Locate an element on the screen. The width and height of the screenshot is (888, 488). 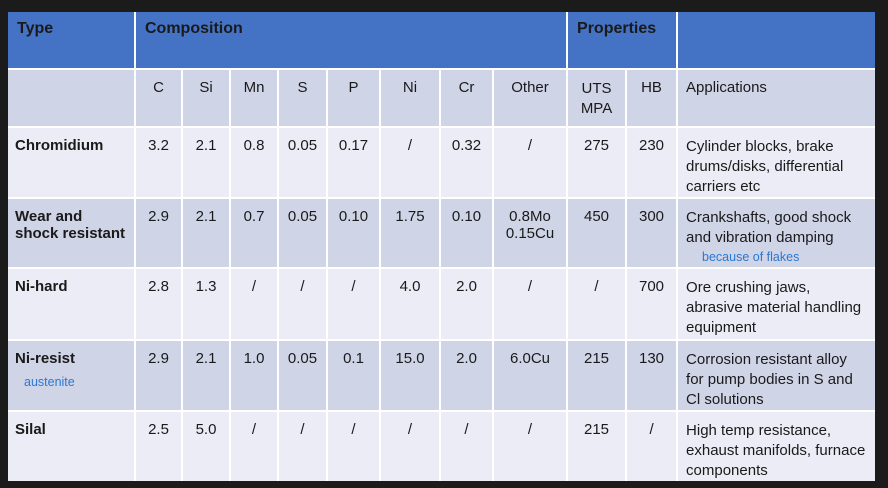
subheader-uts-line2: MPA is located at coordinates (596, 108).